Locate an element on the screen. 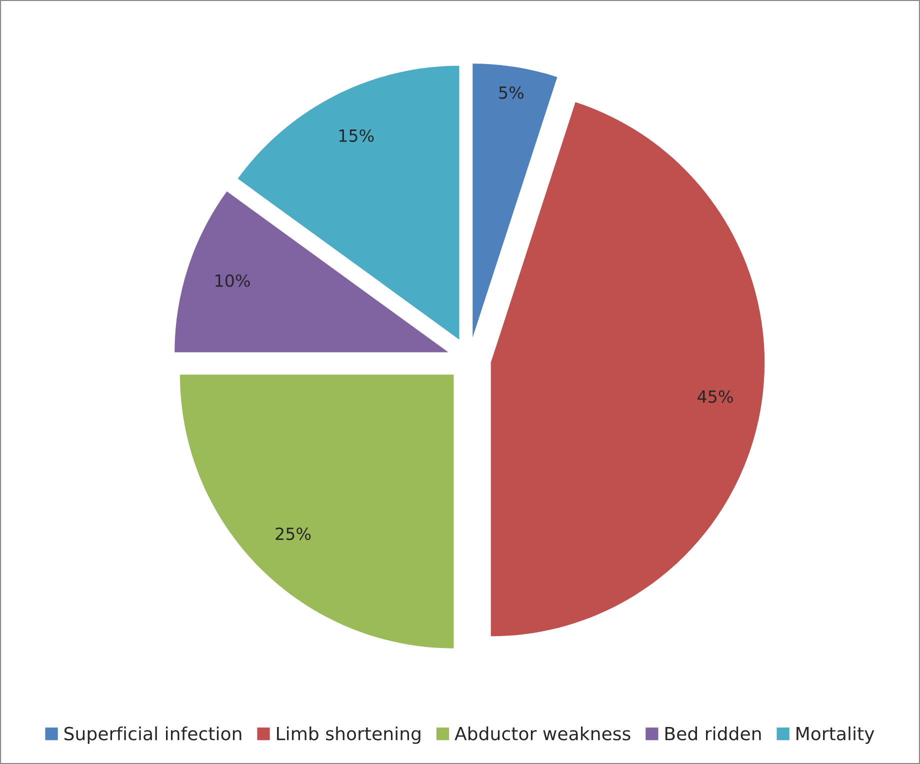  data-label: 45% is located at coordinates (715, 396).